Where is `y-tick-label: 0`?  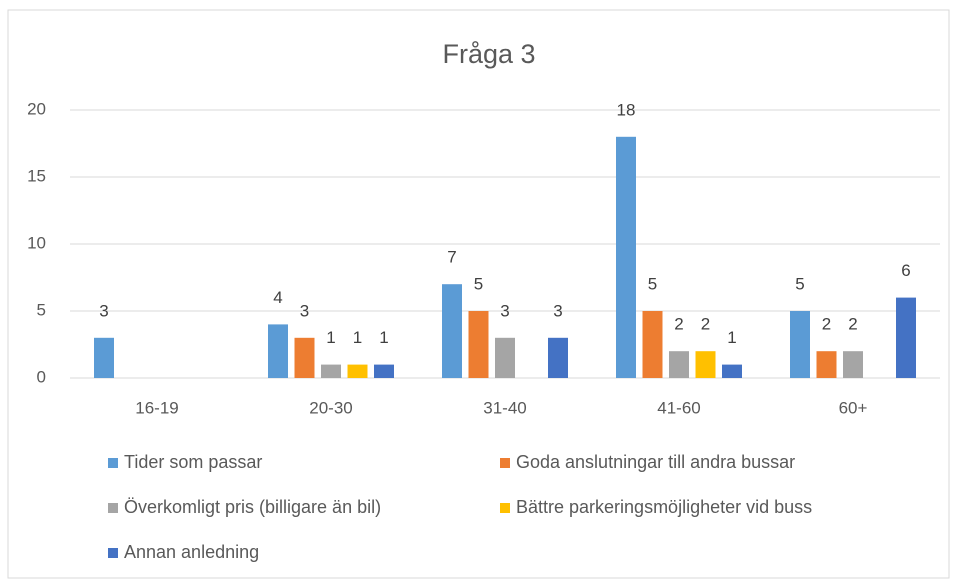 y-tick-label: 0 is located at coordinates (41, 376).